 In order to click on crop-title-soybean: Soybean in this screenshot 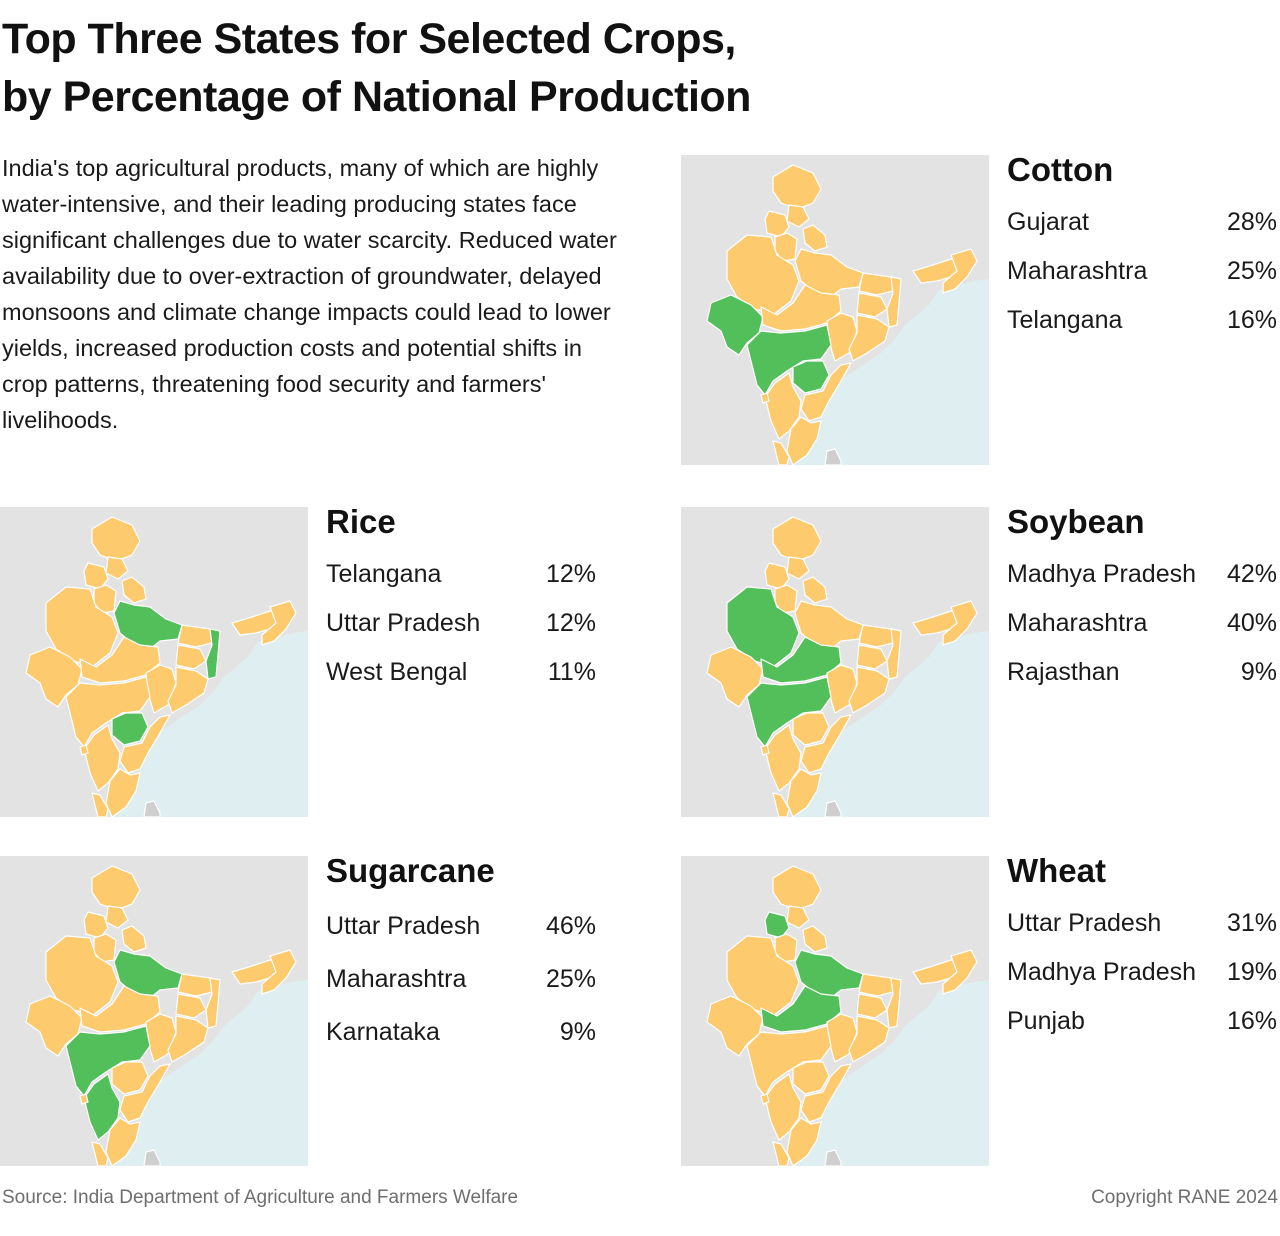, I will do `click(1076, 521)`.